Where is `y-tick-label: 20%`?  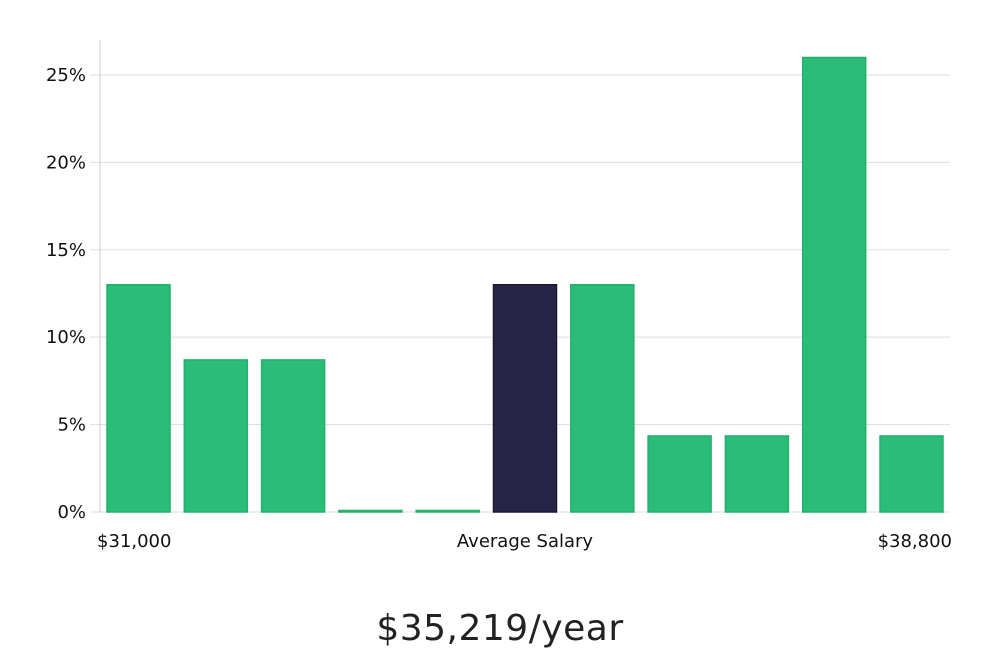 y-tick-label: 20% is located at coordinates (66, 162).